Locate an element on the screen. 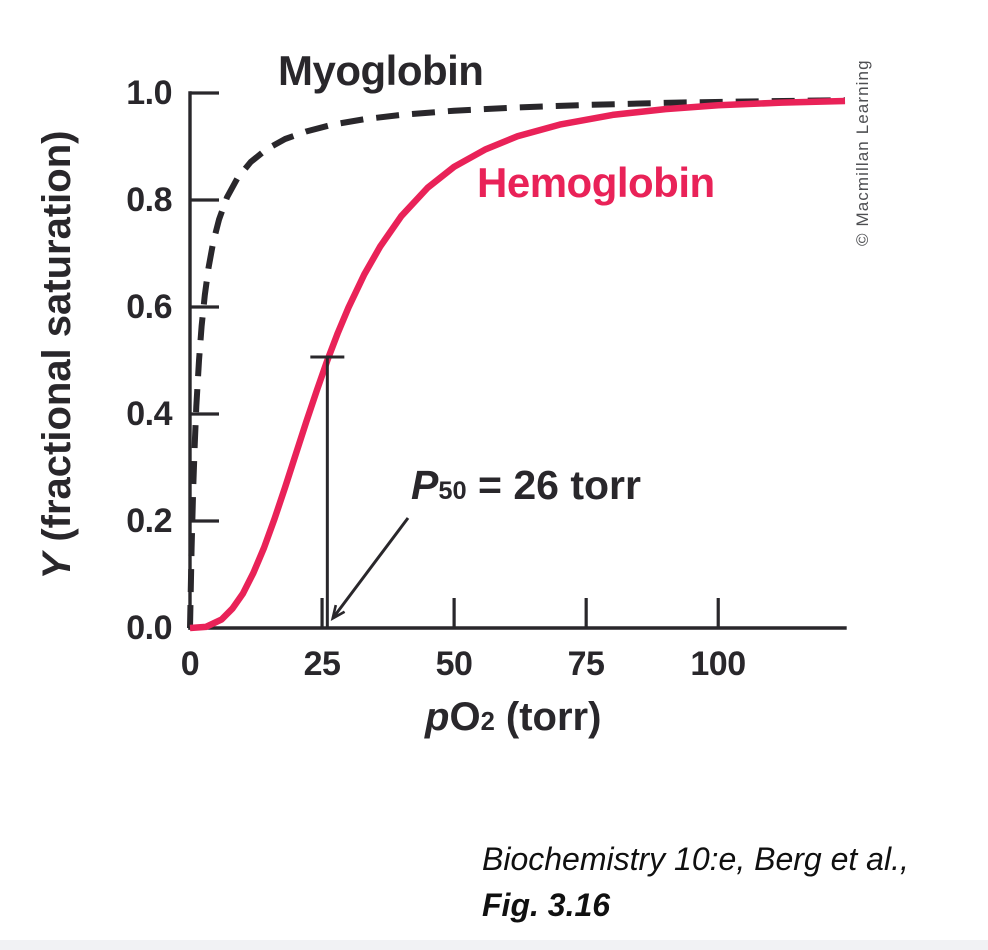 Image resolution: width=988 pixels, height=950 pixels. myoglobin-label: Myoglobin is located at coordinates (381, 70).